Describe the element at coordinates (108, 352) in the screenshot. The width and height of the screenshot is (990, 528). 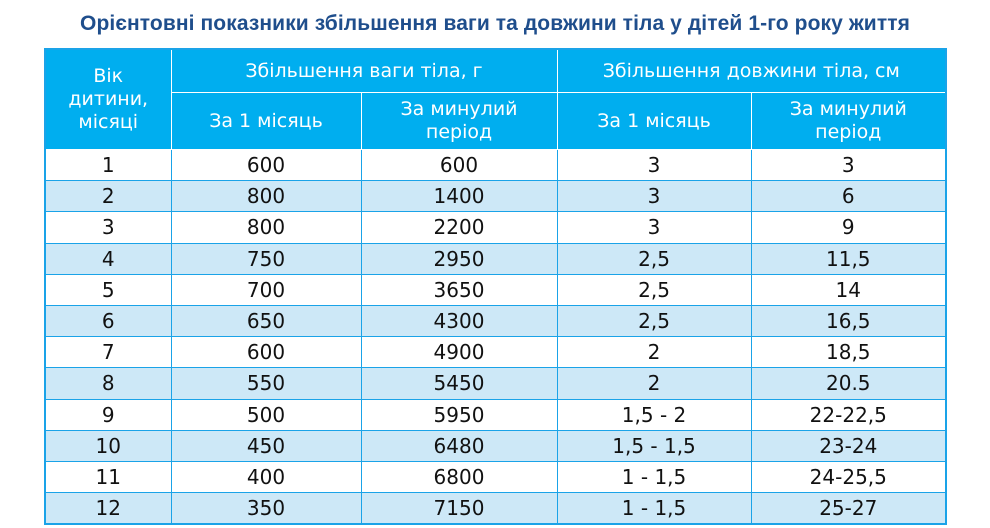
I see `cell-age: 7` at that location.